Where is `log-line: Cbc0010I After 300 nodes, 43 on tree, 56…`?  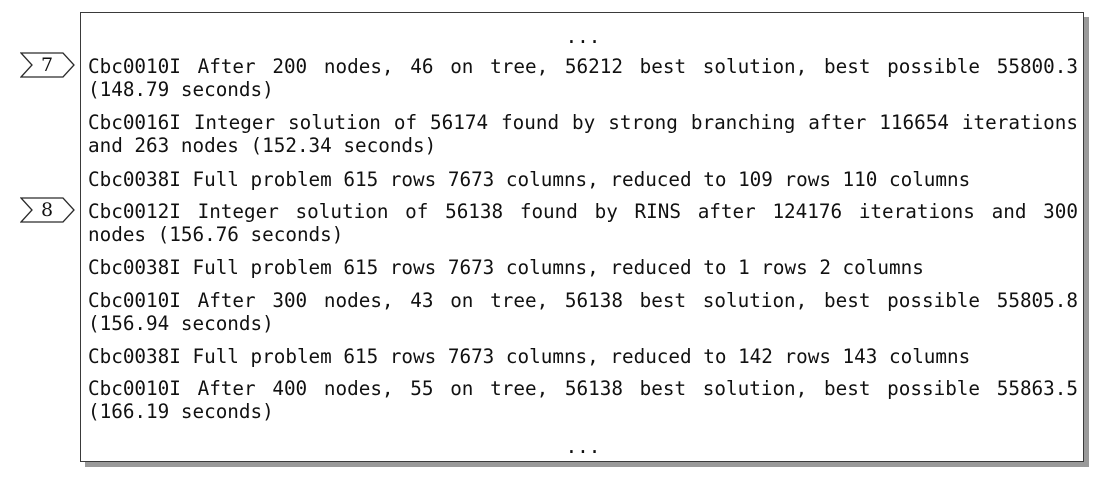 log-line: Cbc0010I After 300 nodes, 43 on tree, 56… is located at coordinates (583, 312).